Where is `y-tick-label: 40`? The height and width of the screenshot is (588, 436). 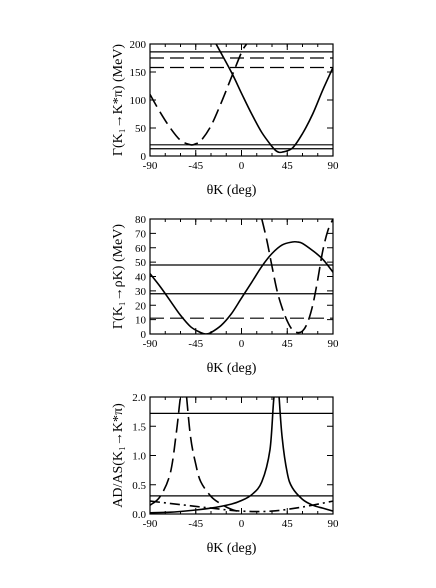 y-tick-label: 40 is located at coordinates (141, 278).